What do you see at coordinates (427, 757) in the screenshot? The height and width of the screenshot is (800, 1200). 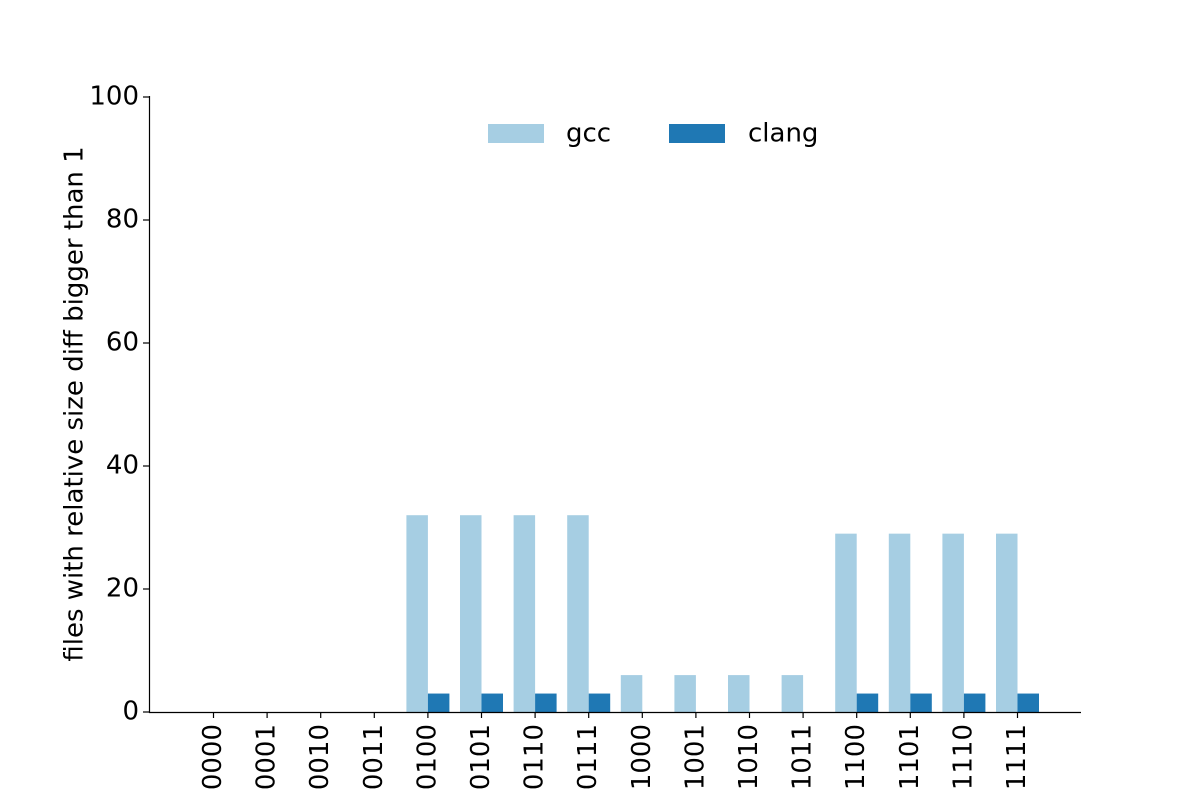 I see `x-tick-label: 0100` at bounding box center [427, 757].